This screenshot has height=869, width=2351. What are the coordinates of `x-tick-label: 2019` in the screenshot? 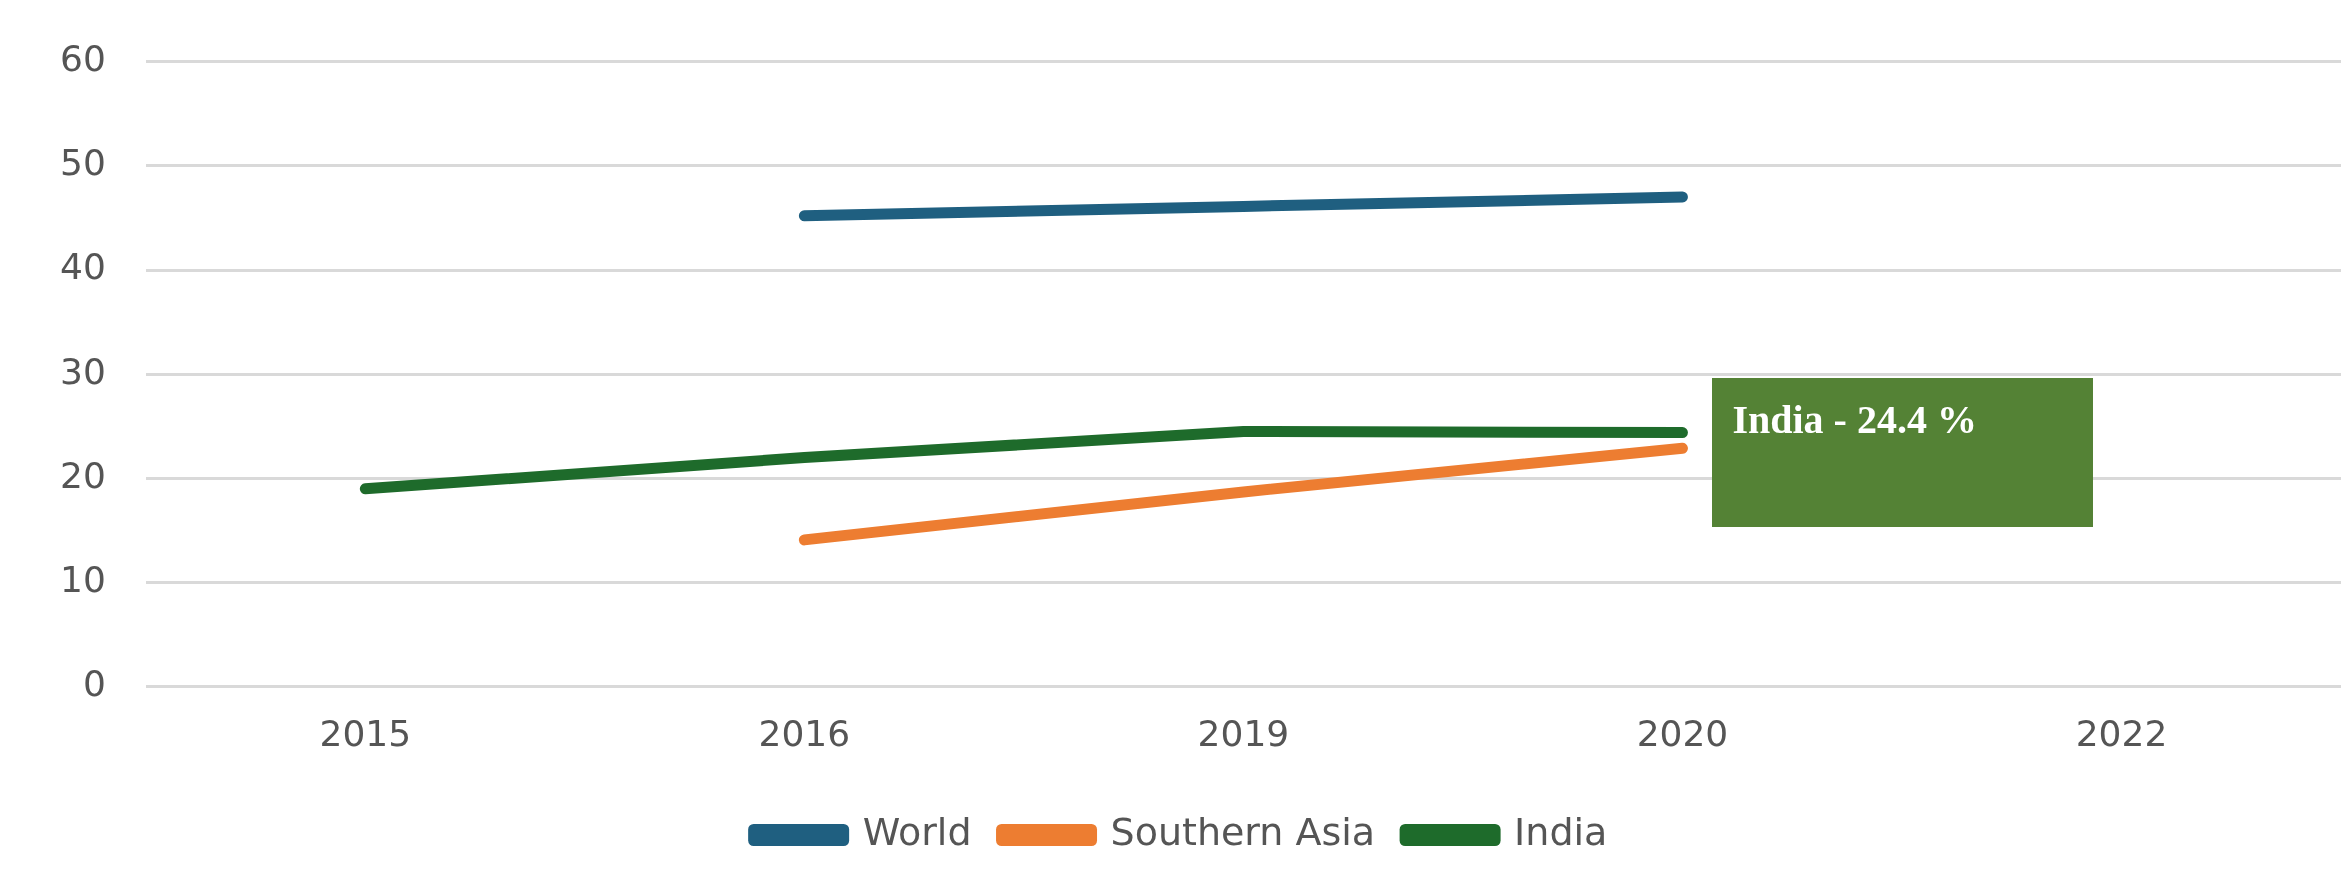 It's located at (1243, 733).